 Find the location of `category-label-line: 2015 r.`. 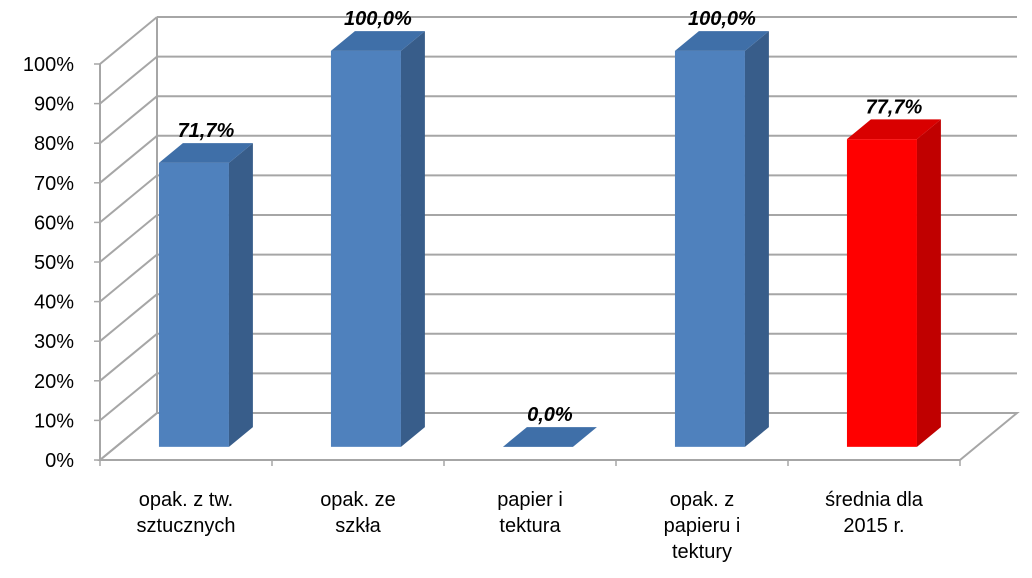

category-label-line: 2015 r. is located at coordinates (873, 526).